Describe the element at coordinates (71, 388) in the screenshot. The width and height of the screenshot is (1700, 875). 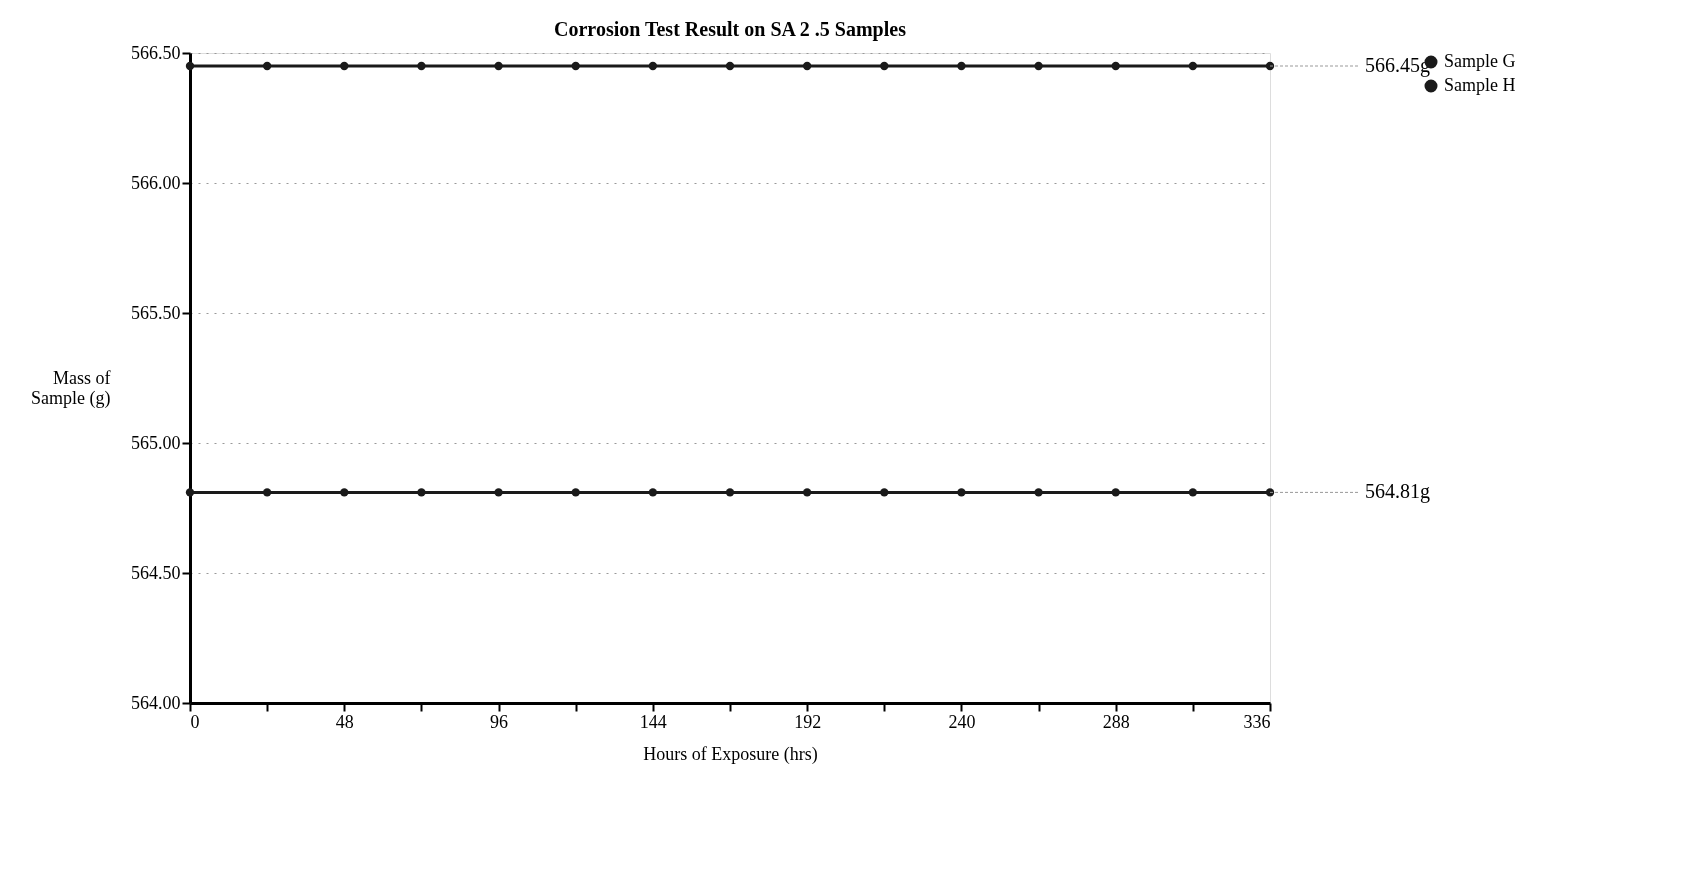
I see `y-axis-title: Mass of Sample (g)` at that location.